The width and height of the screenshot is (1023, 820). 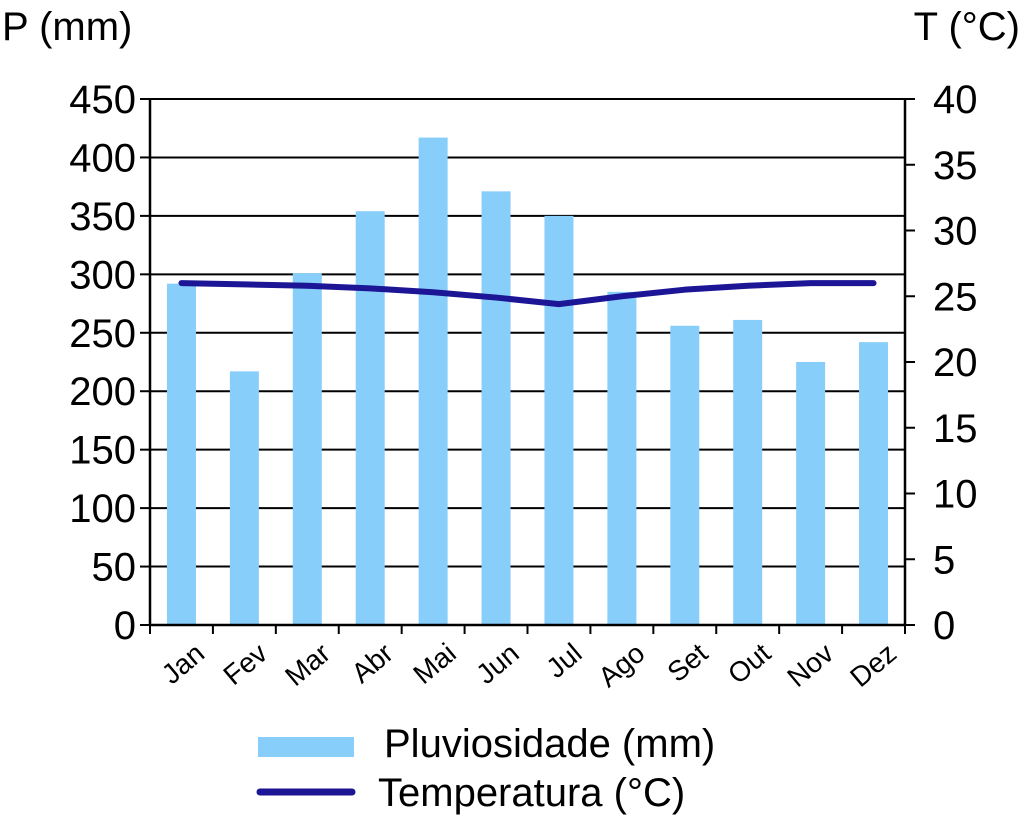 What do you see at coordinates (955, 363) in the screenshot?
I see `y-right-tick-label-20: 20` at bounding box center [955, 363].